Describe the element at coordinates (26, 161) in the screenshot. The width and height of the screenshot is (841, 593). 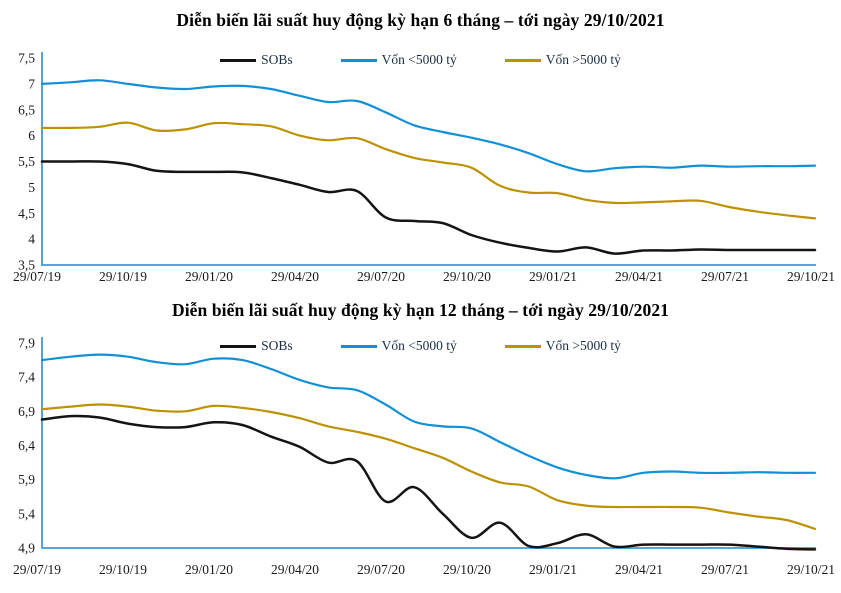
I see `y-tick-label: 5,5` at that location.